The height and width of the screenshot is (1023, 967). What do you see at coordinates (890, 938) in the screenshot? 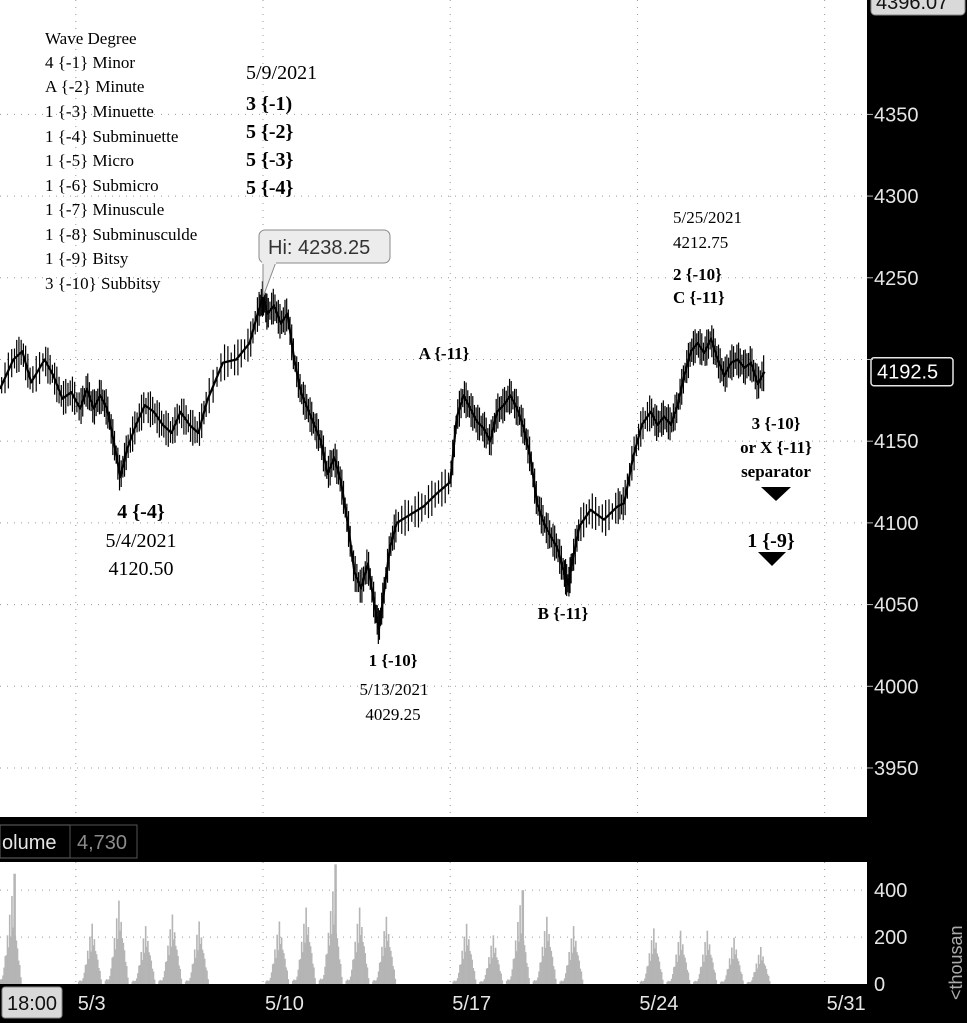
I see `volume-tick-label: 200` at bounding box center [890, 938].